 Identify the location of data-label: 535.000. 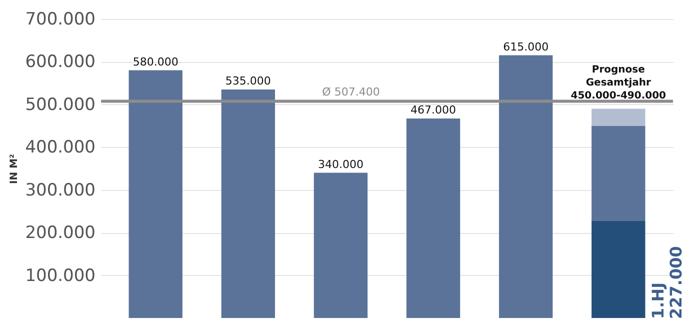
(248, 81).